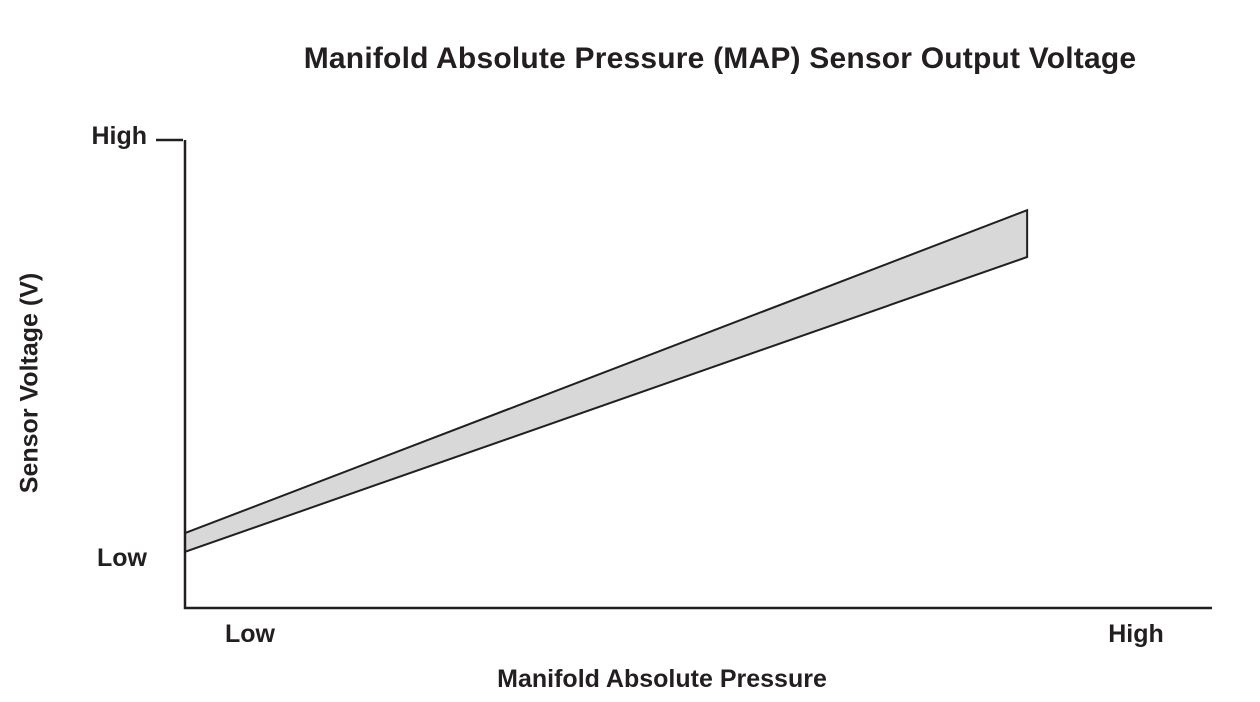 The height and width of the screenshot is (702, 1260). What do you see at coordinates (119, 136) in the screenshot?
I see `y-tick-high: High` at bounding box center [119, 136].